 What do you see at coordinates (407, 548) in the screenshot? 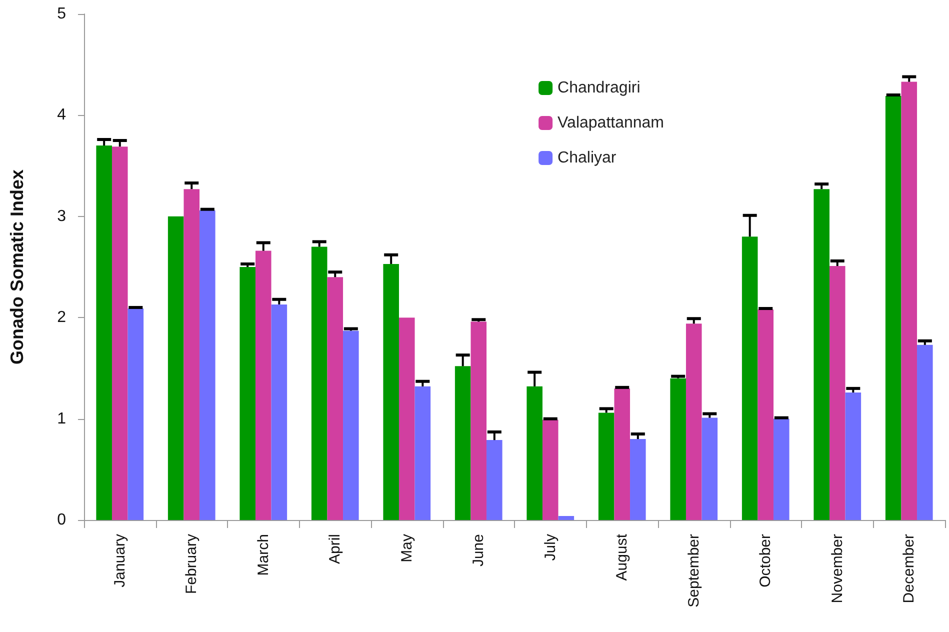
I see `x-tick-label: May` at bounding box center [407, 548].